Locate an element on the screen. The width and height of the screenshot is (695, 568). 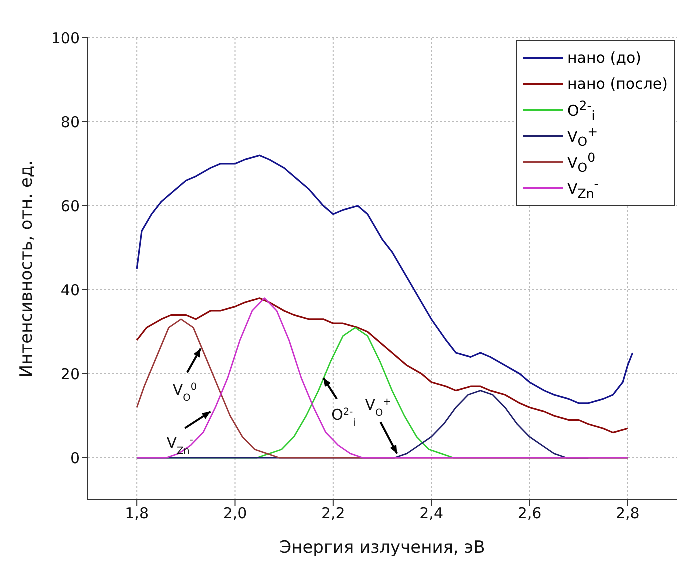
x-tick-label: 1,8 is located at coordinates (137, 513).